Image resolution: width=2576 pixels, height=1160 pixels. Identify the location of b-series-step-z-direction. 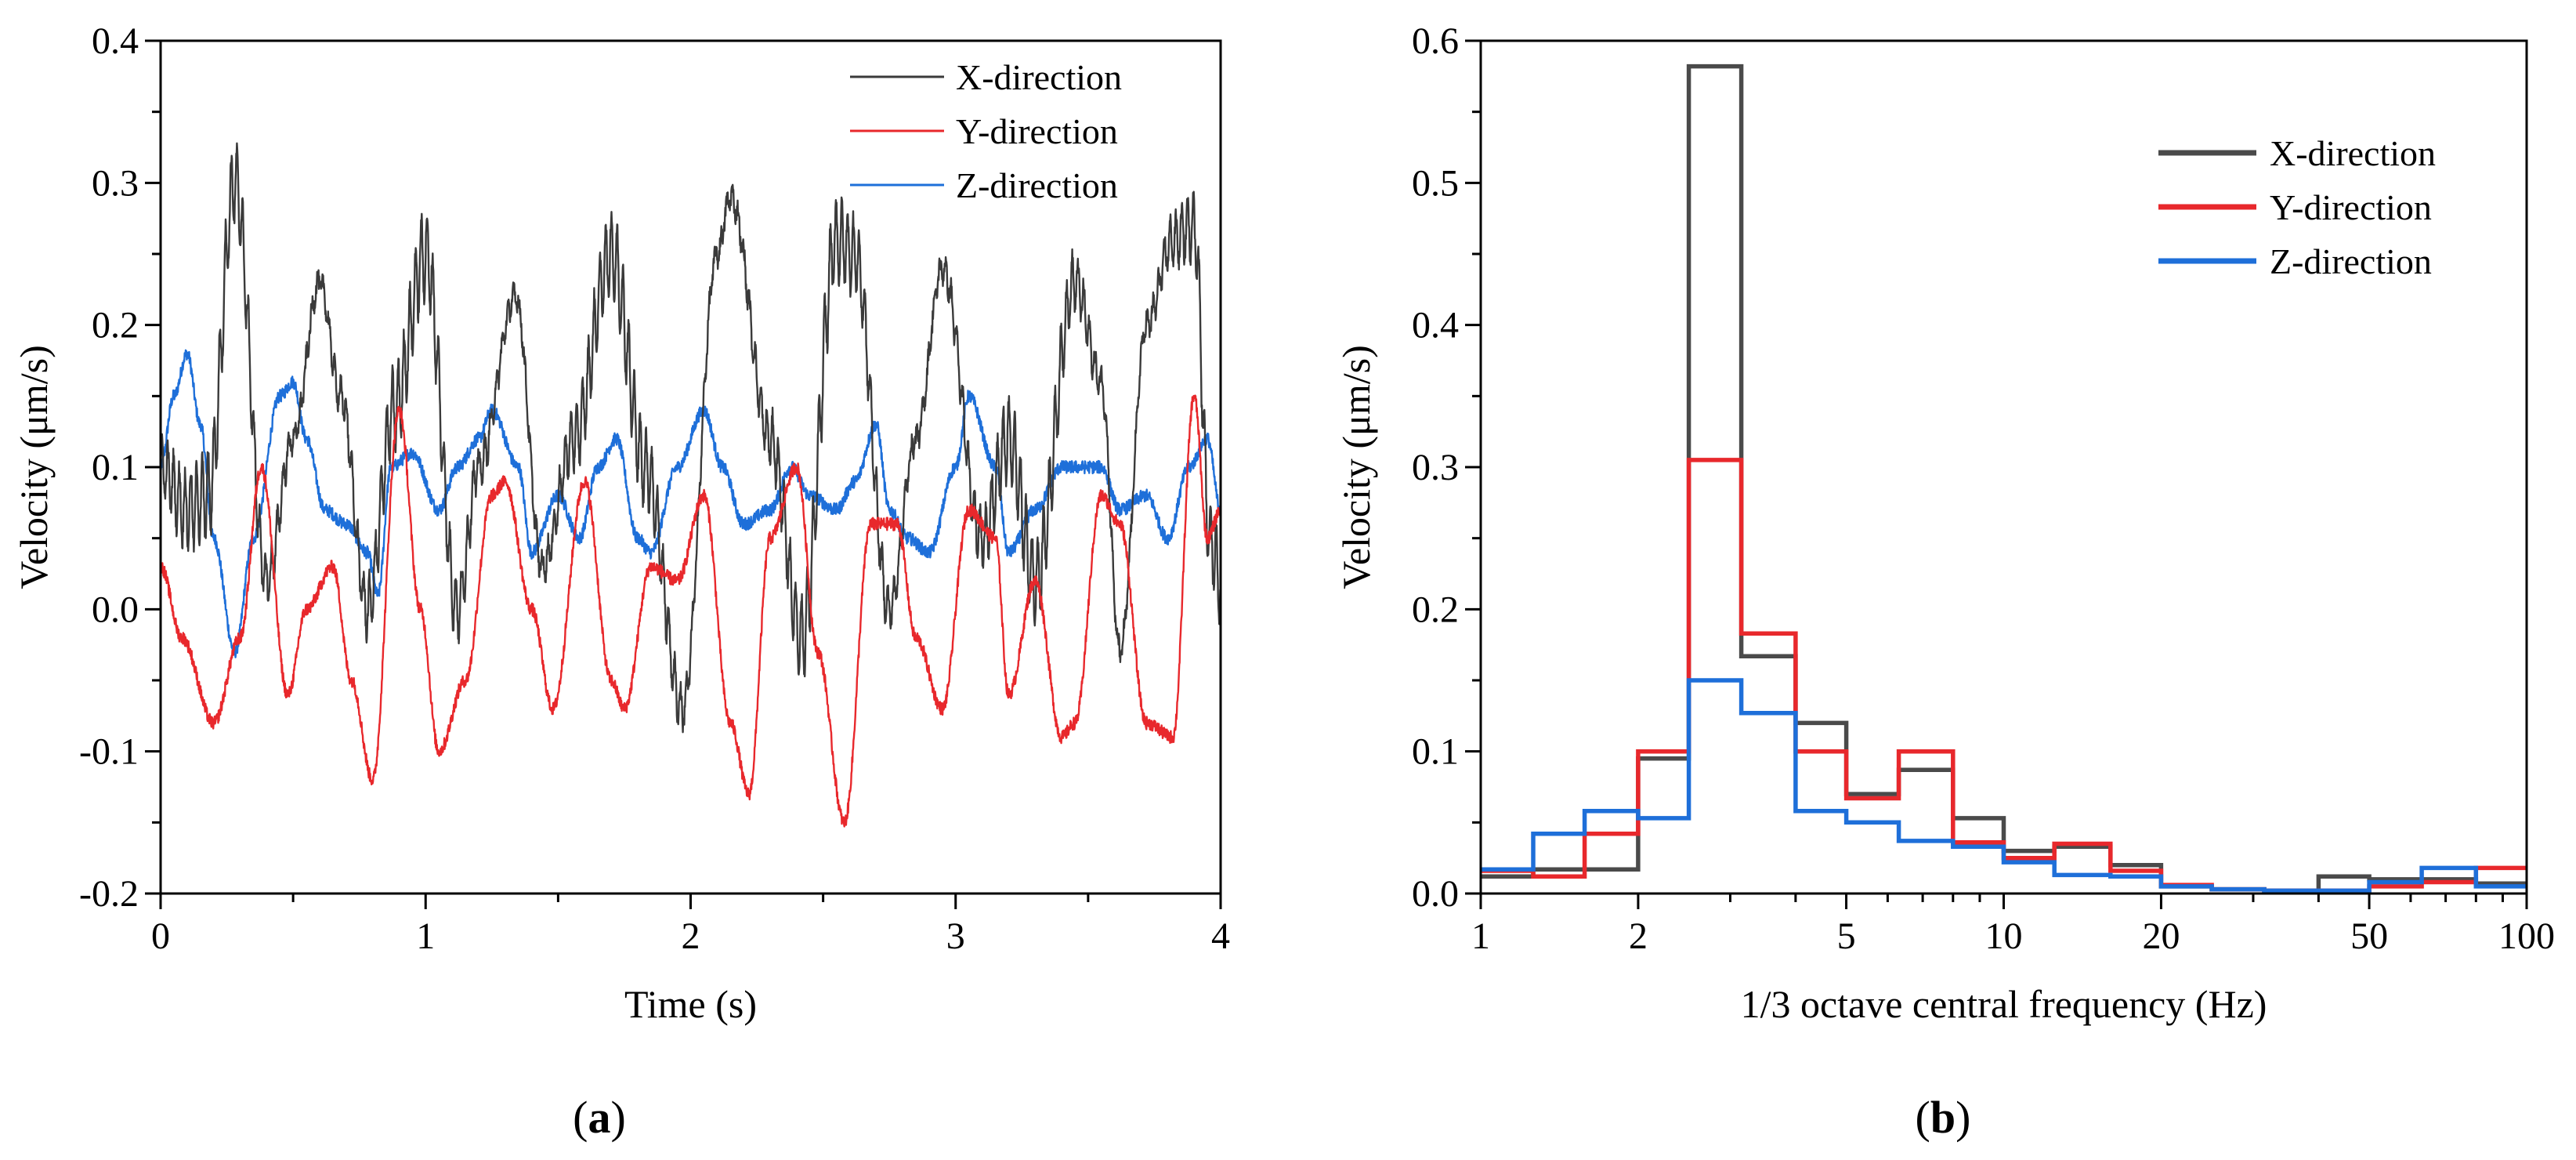
(2004, 786).